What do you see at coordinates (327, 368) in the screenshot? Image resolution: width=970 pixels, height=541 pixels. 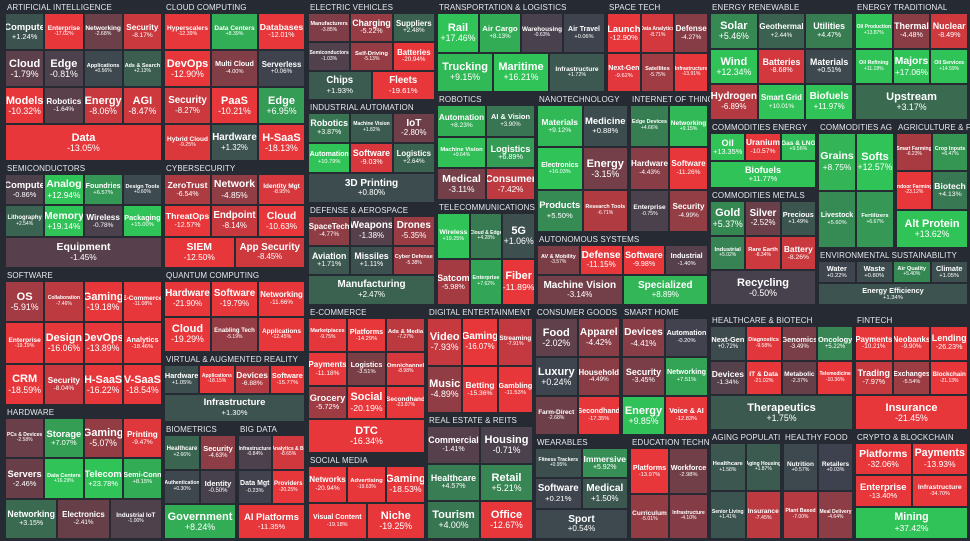 I see `tile: Payments -11.18%` at bounding box center [327, 368].